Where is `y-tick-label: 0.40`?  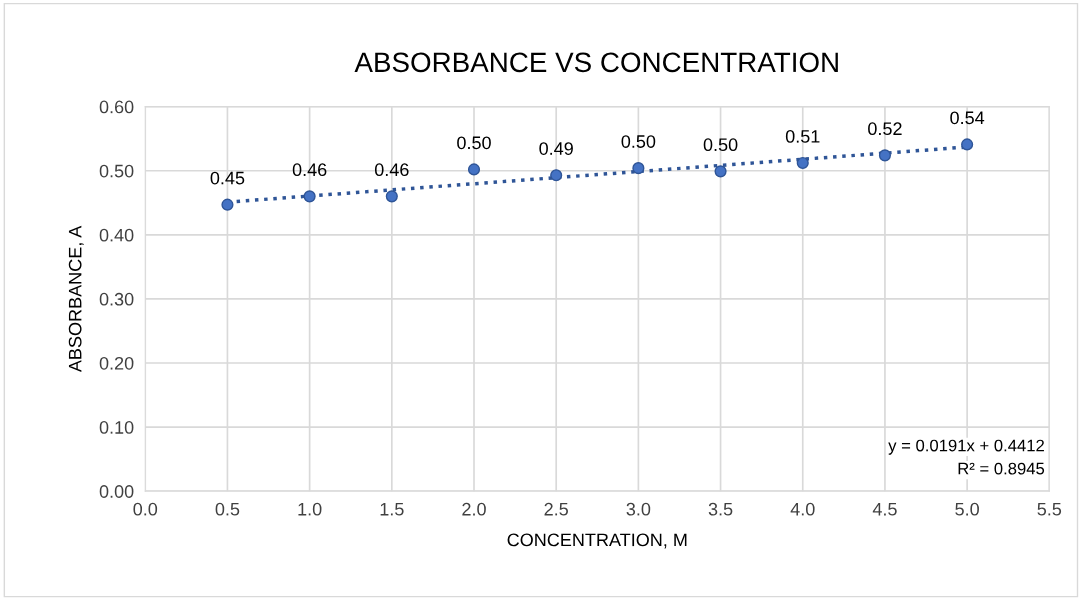
y-tick-label: 0.40 is located at coordinates (116, 235).